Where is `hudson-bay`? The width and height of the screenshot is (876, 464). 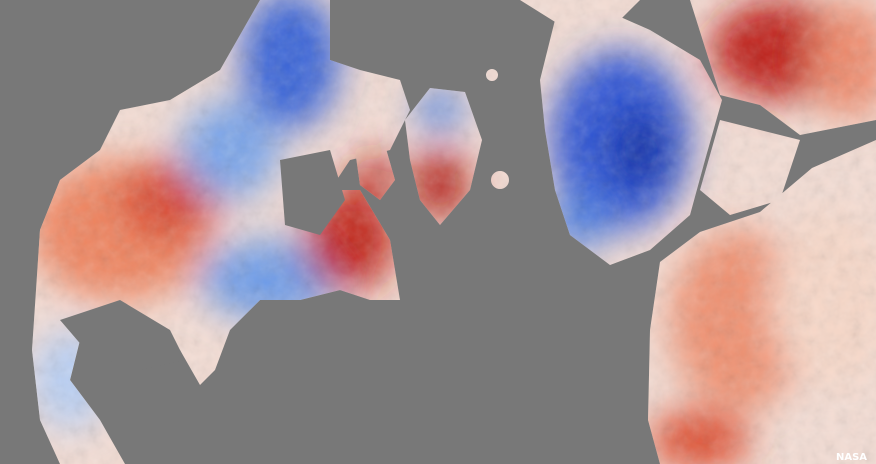
hudson-bay is located at coordinates (312, 192).